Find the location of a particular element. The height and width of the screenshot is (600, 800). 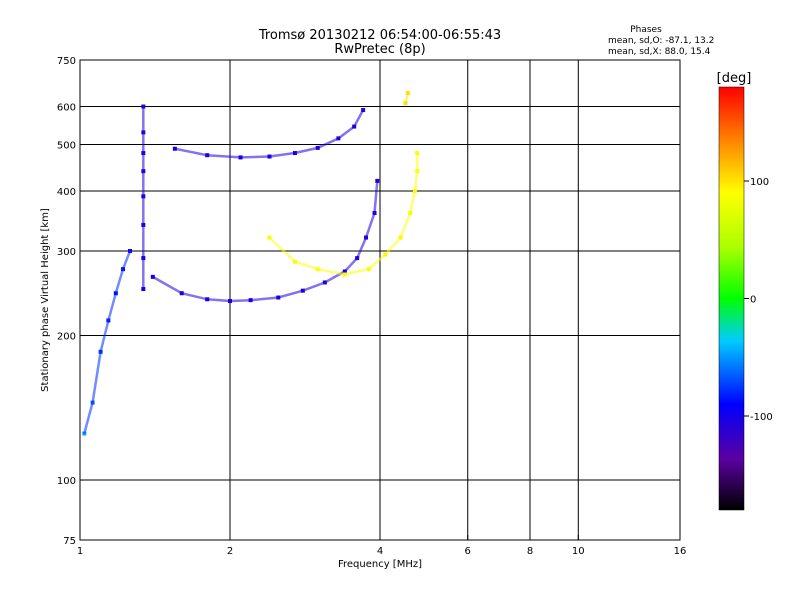

stats-line-o: mean, sd,O: -87.1, 13.2 is located at coordinates (661, 41).